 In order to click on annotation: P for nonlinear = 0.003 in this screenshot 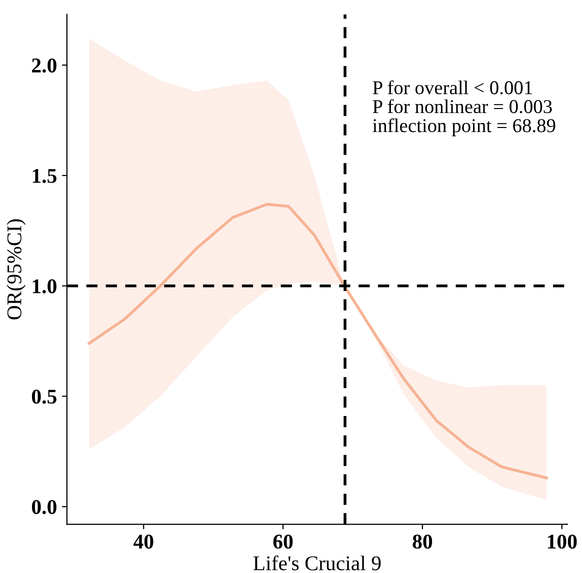, I will do `click(462, 106)`.